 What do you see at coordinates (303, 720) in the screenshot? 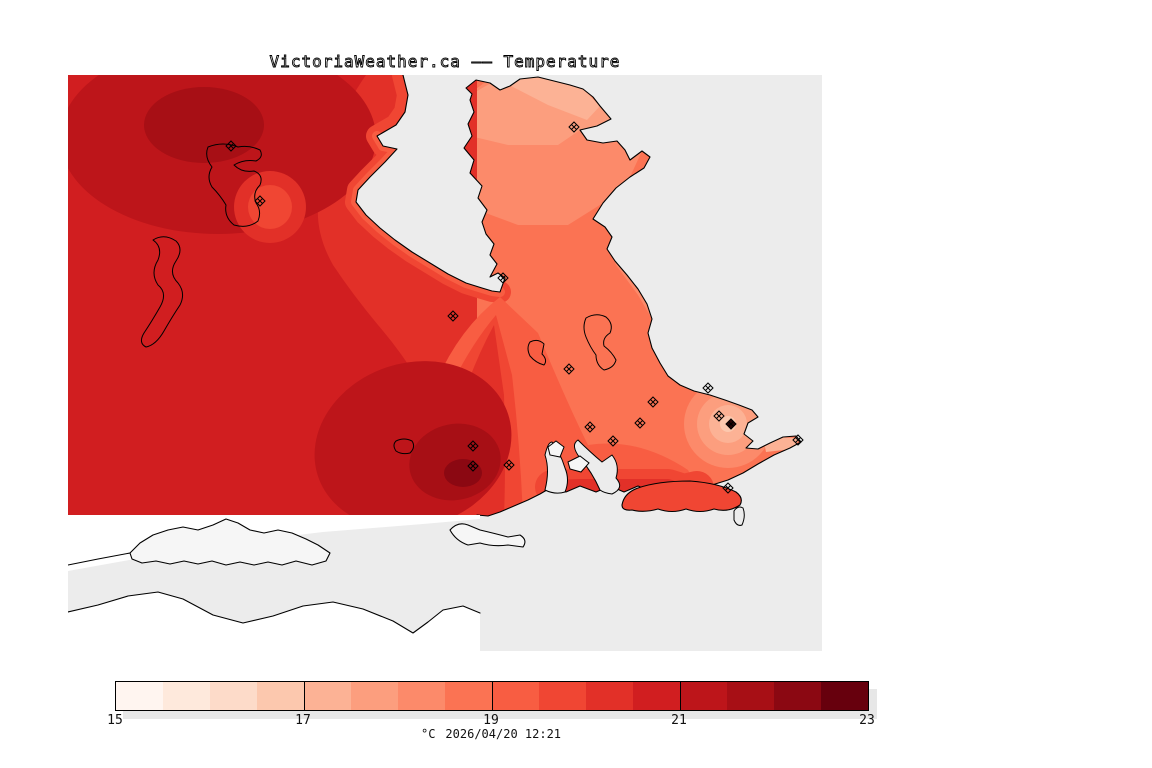
I see `colorbar-tick-label: 17` at bounding box center [303, 720].